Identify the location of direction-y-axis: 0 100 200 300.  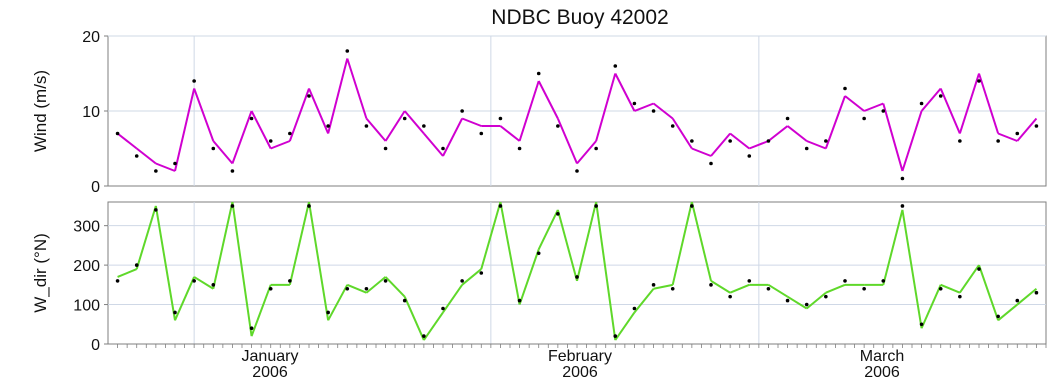
(90, 286).